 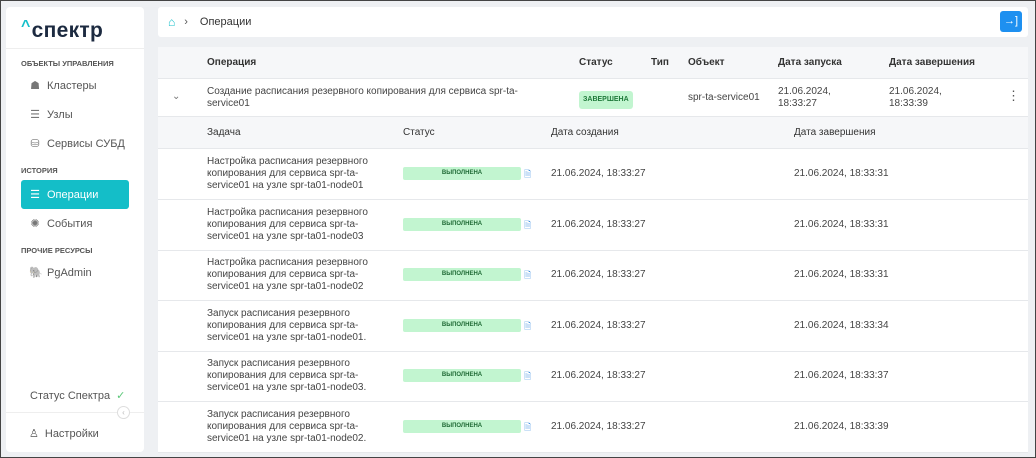 I want to click on task-finished: 21.06.2024, 18:33:37, so click(x=841, y=376).